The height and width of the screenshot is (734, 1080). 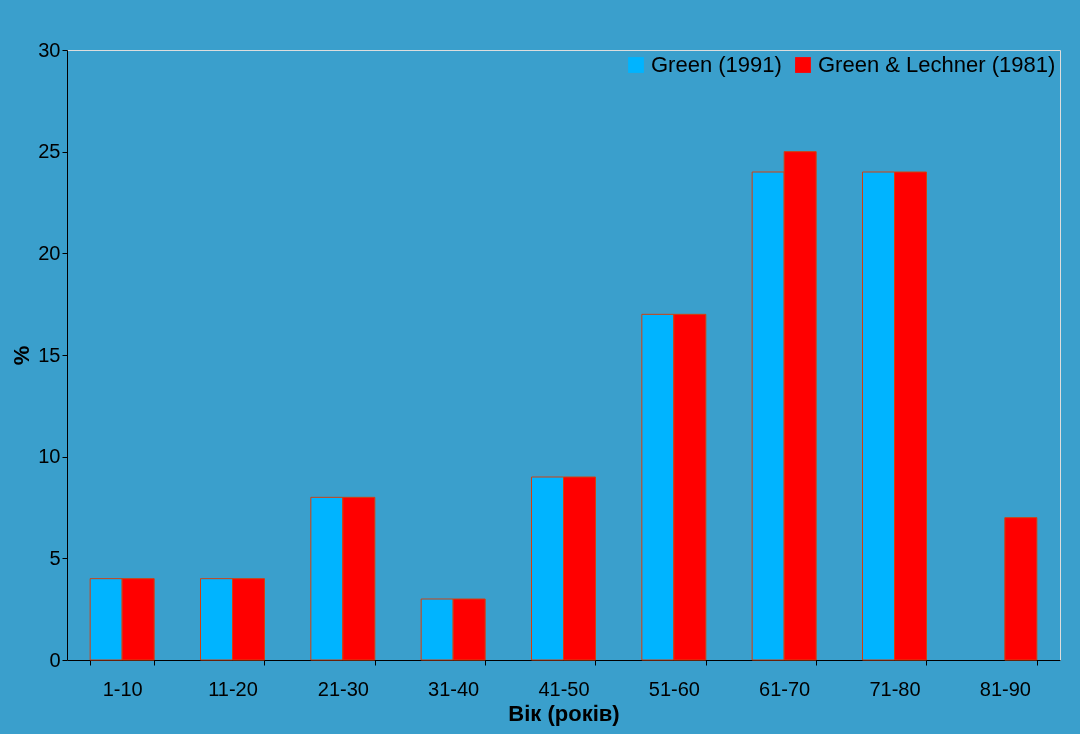 What do you see at coordinates (937, 64) in the screenshot?
I see `legend-label: Green & Lechner (1981)` at bounding box center [937, 64].